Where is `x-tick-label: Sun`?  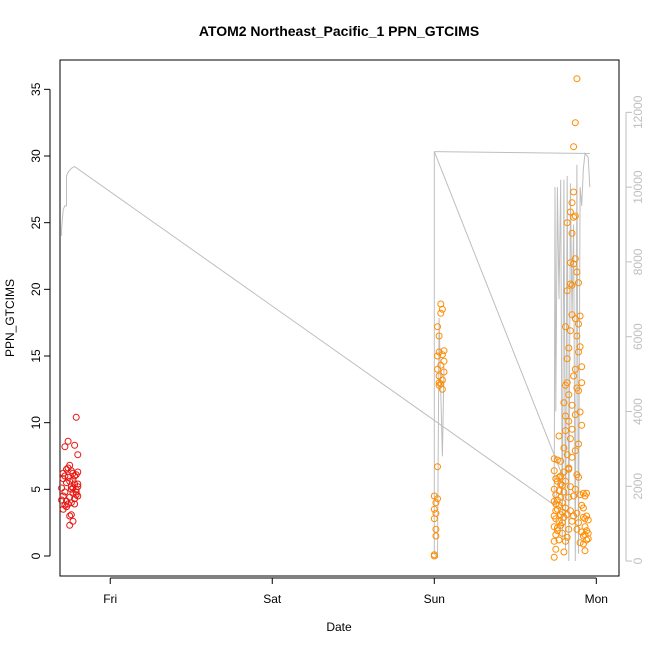 x-tick-label: Sun is located at coordinates (434, 599).